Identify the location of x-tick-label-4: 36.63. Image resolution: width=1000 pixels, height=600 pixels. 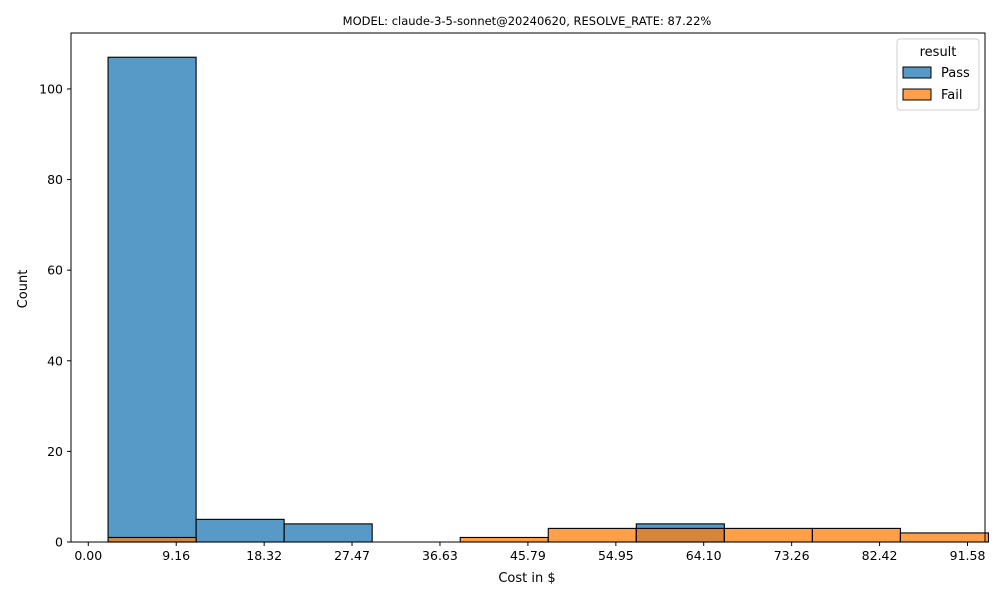
(440, 555).